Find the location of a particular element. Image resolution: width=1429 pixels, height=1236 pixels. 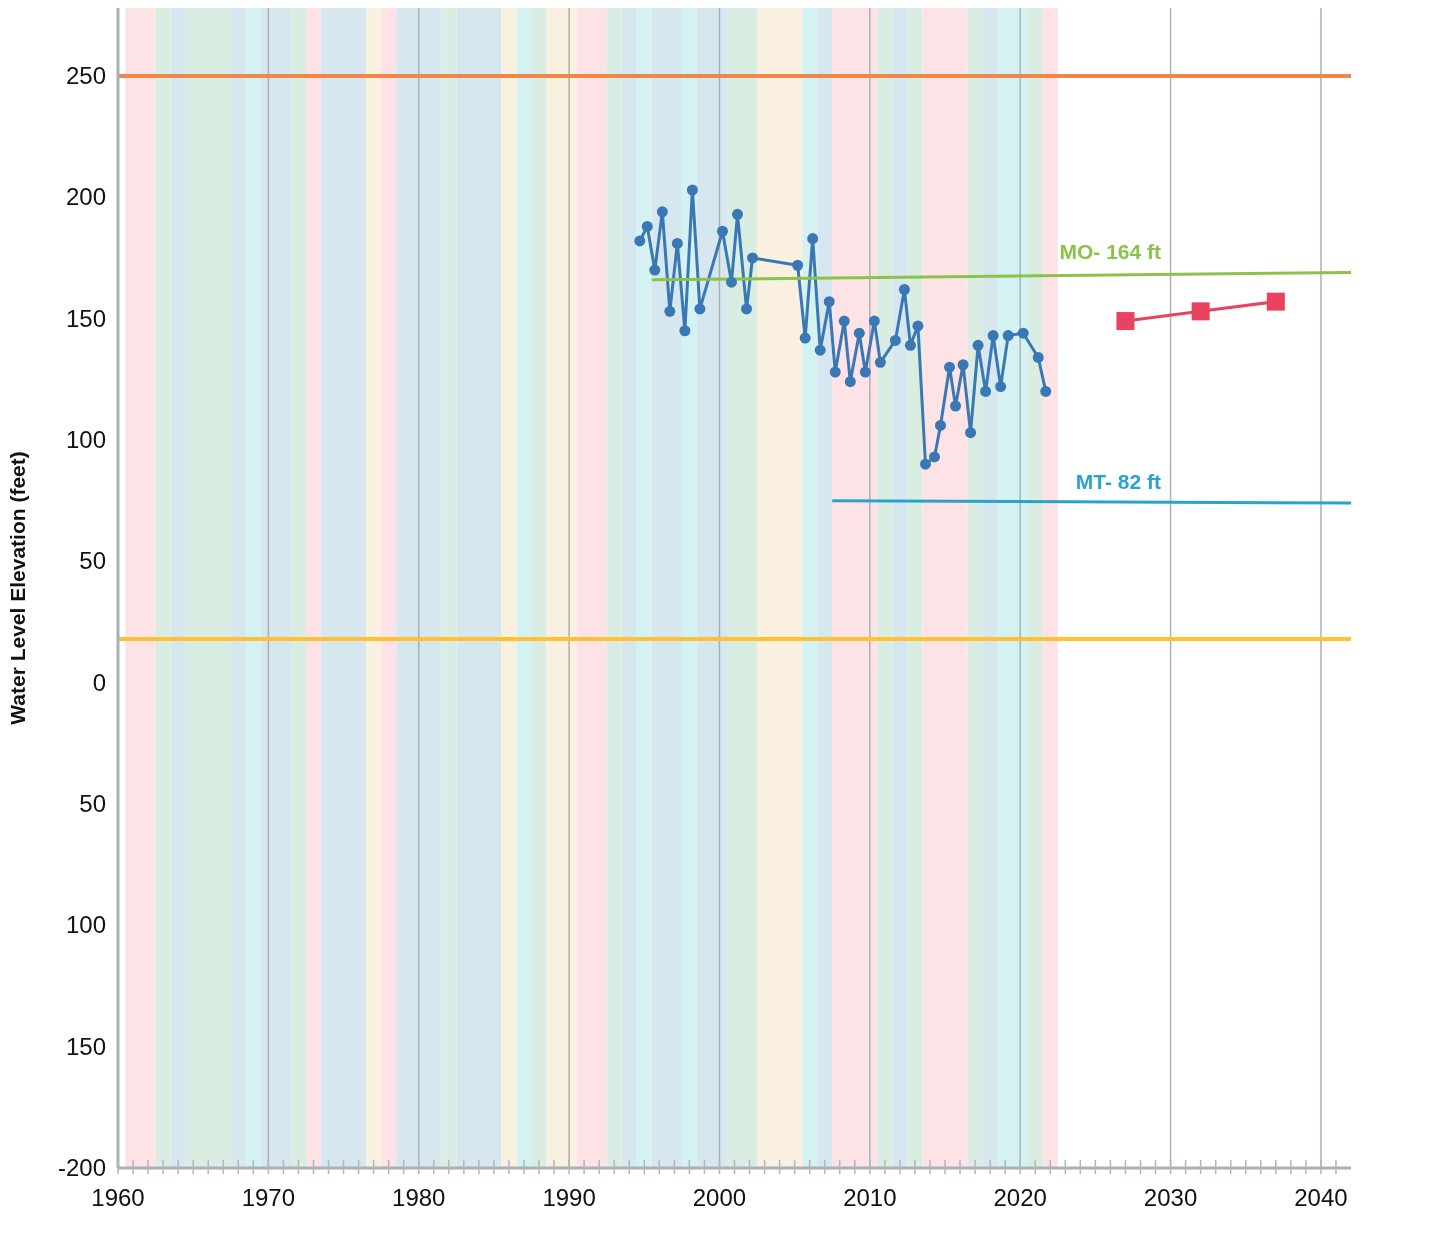

y-tick-label: -200 is located at coordinates (81, 1167).